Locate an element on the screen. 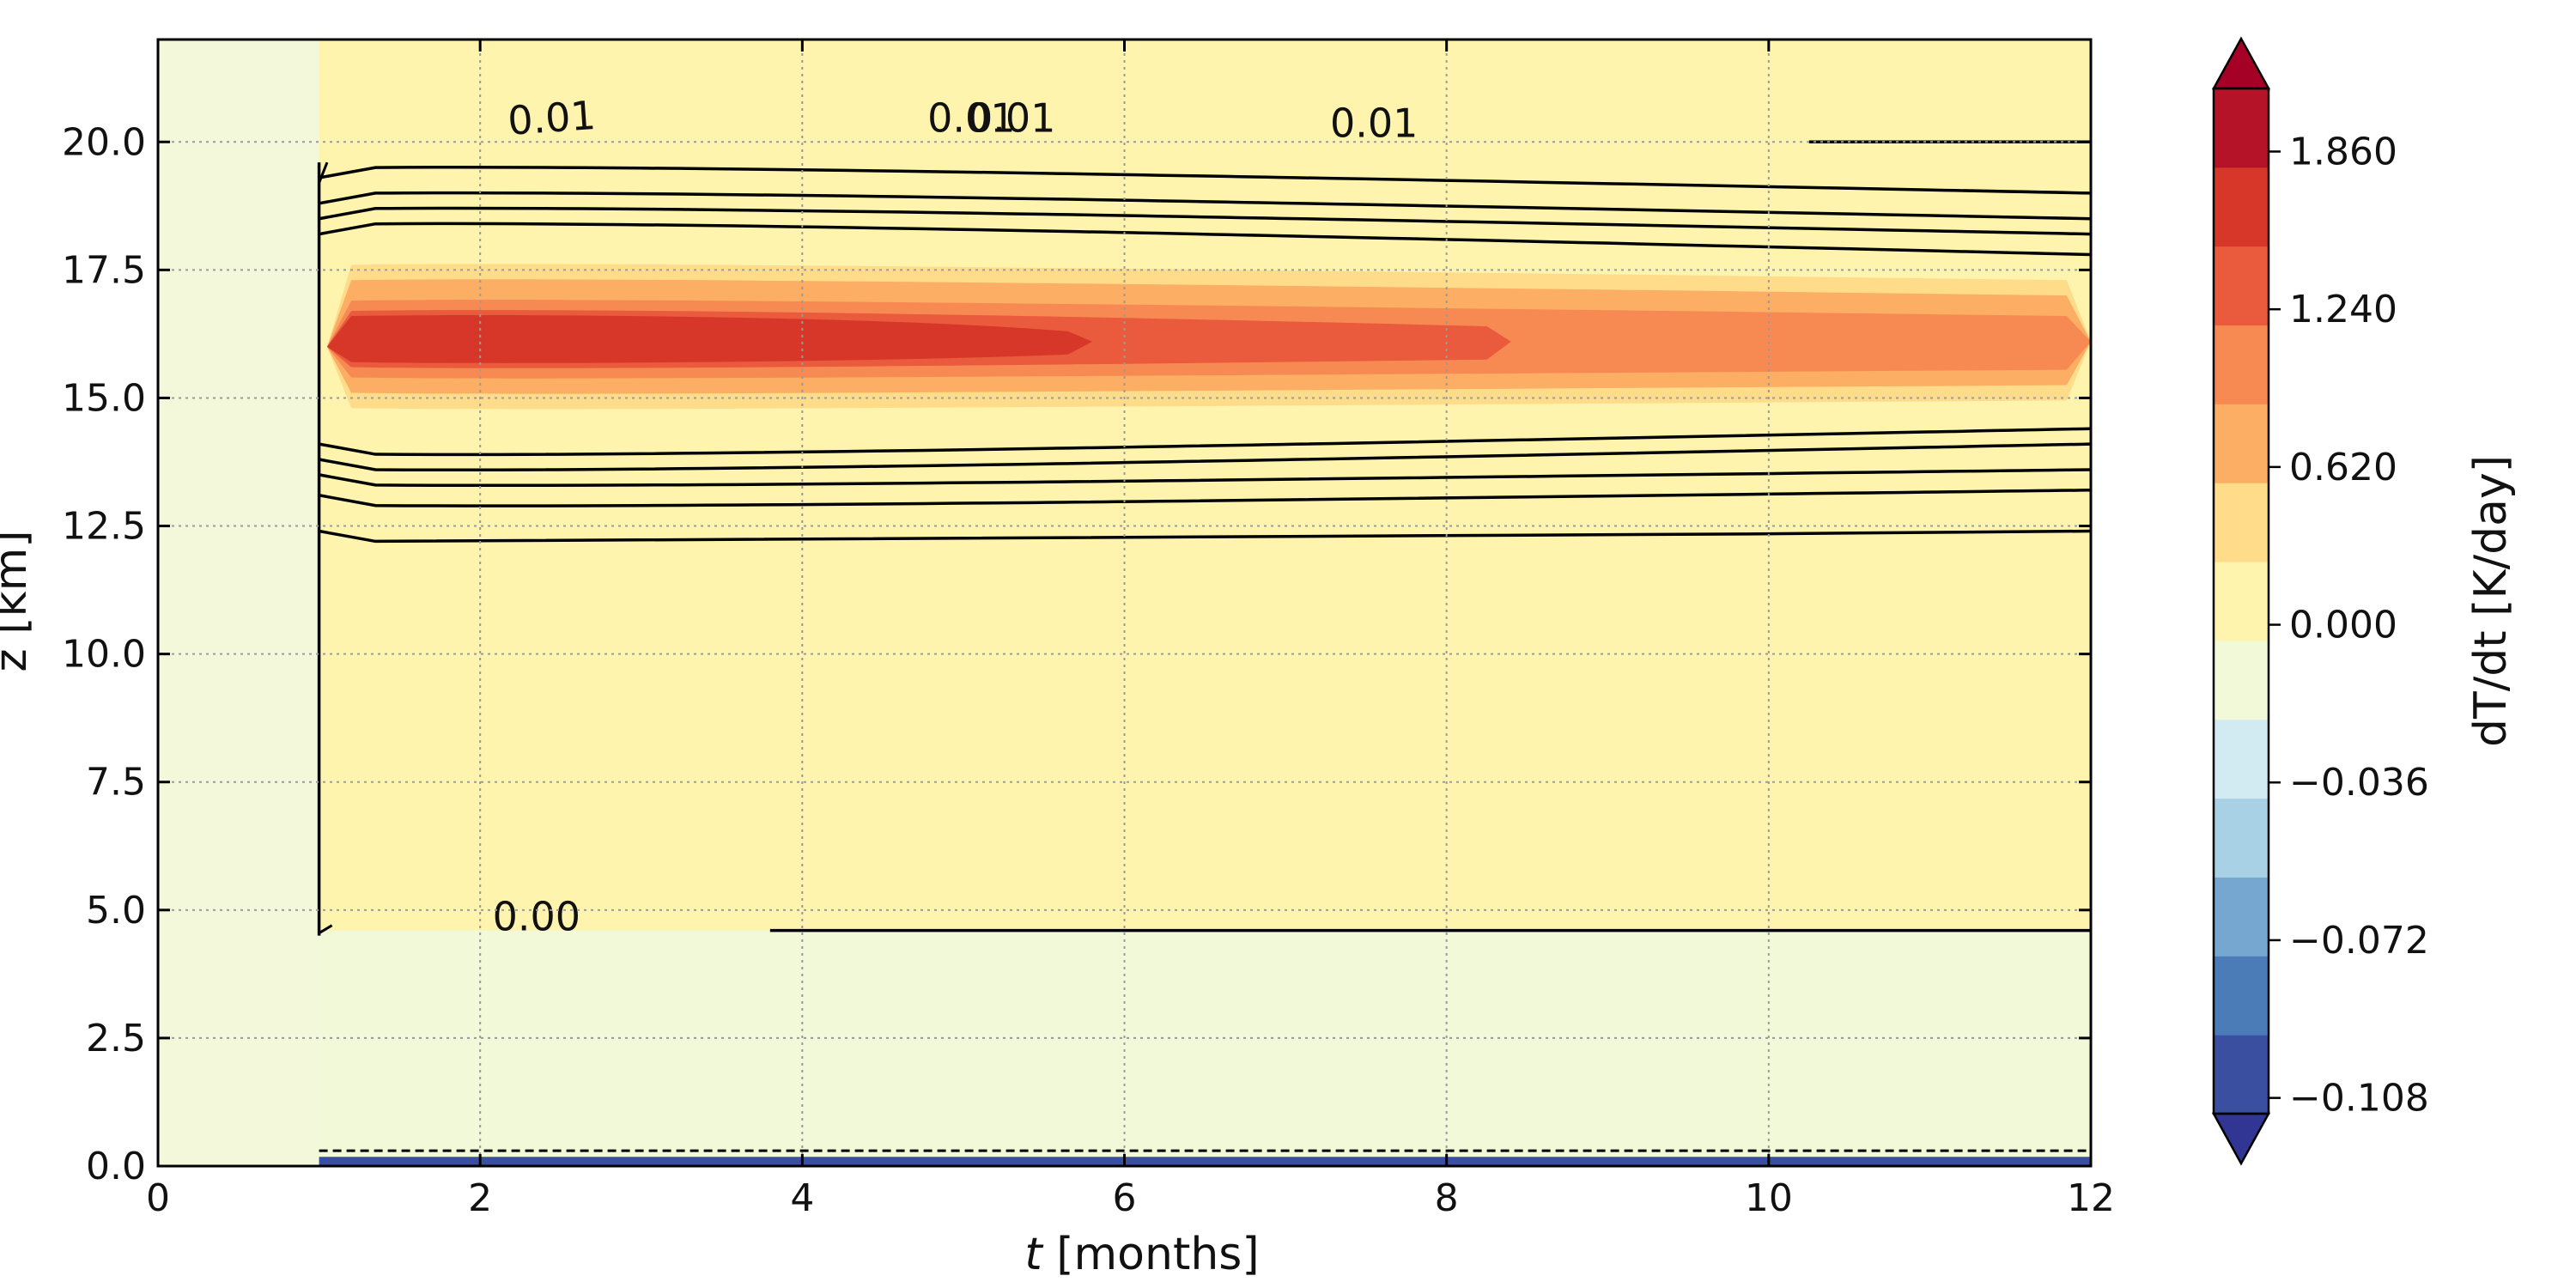 The height and width of the screenshot is (1288, 2576). x-tick-label-1: 2 is located at coordinates (480, 1198).